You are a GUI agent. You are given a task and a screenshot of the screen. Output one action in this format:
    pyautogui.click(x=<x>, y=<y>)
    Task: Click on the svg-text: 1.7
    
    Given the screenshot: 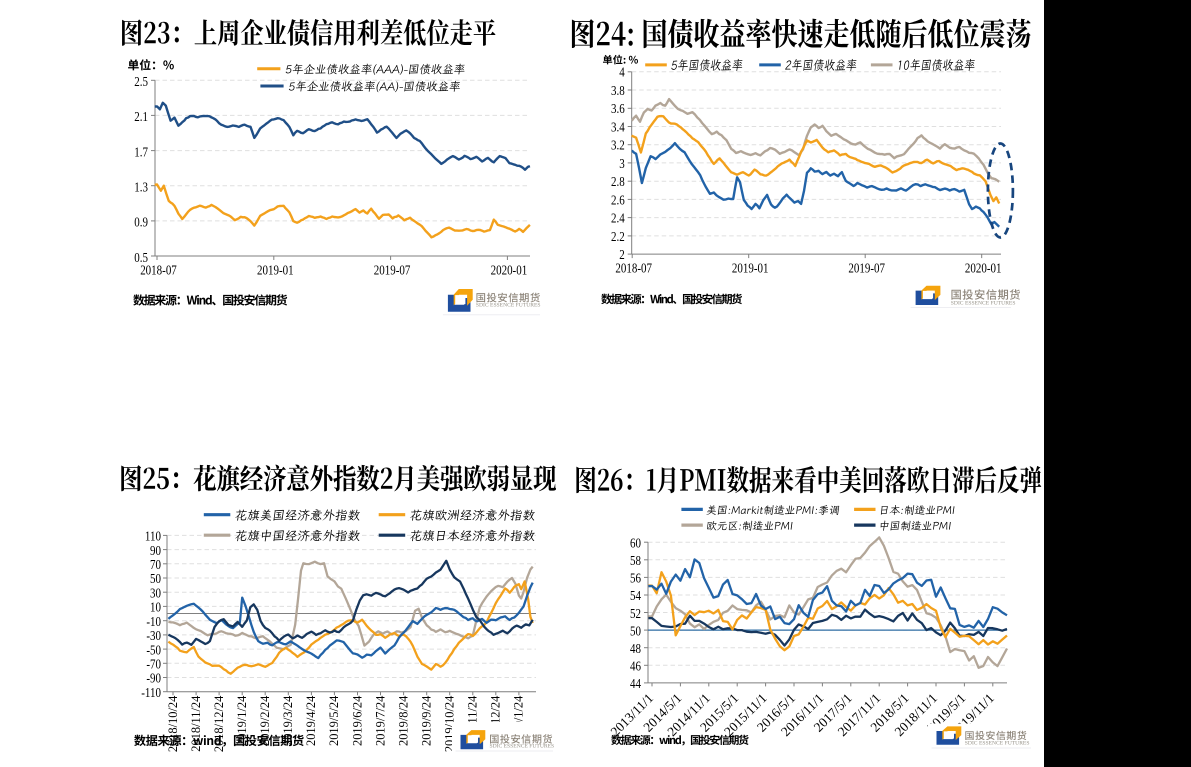 What is the action you would take?
    pyautogui.click(x=141, y=152)
    